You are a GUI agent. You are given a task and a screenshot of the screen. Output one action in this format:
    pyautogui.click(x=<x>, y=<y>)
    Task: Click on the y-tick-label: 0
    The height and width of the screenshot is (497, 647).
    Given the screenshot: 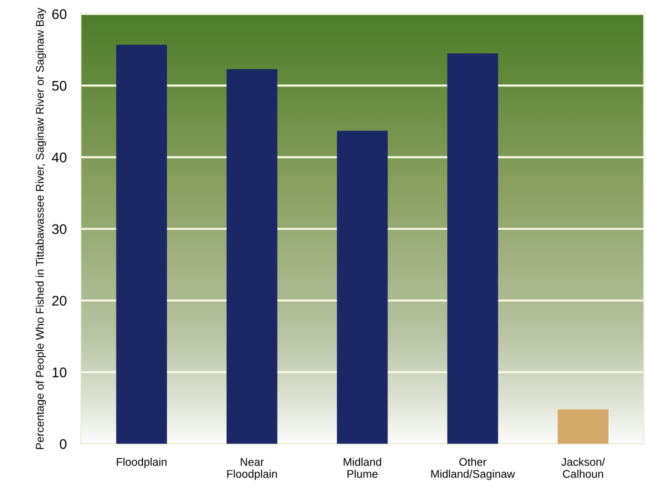 What is the action you would take?
    pyautogui.click(x=63, y=444)
    